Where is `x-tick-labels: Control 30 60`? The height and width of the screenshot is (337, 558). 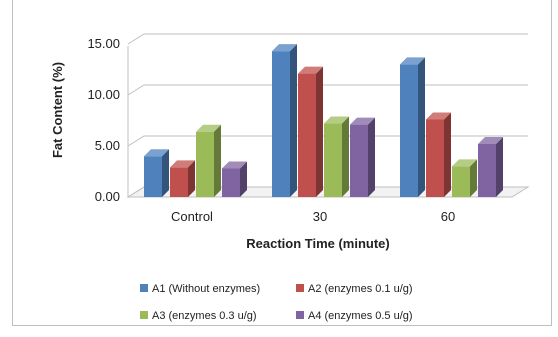
x-tick-labels: Control 30 60 is located at coordinates (313, 216).